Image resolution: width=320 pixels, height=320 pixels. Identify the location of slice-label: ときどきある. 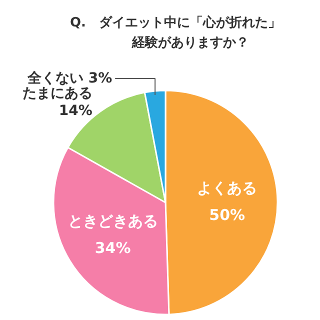
(113, 221).